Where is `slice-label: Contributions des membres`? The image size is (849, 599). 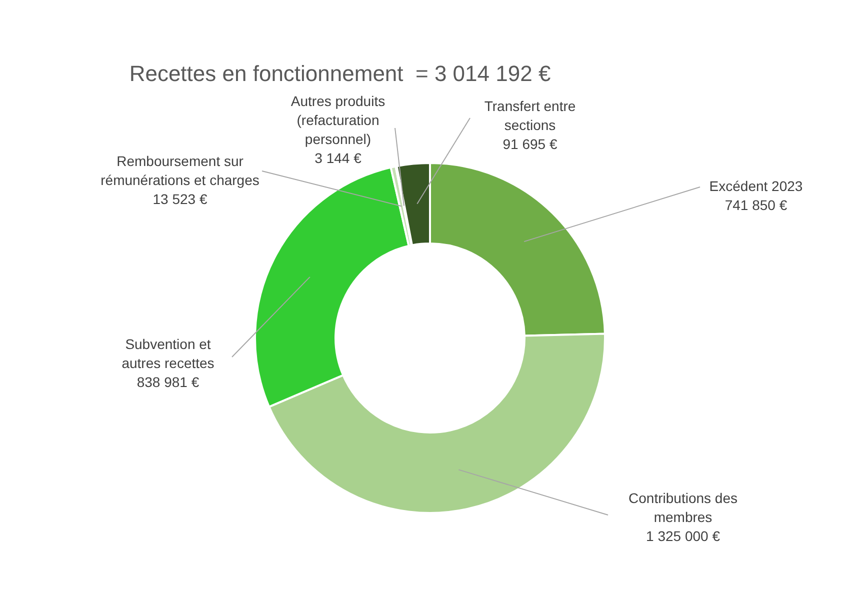
slice-label: Contributions des membres is located at coordinates (683, 507).